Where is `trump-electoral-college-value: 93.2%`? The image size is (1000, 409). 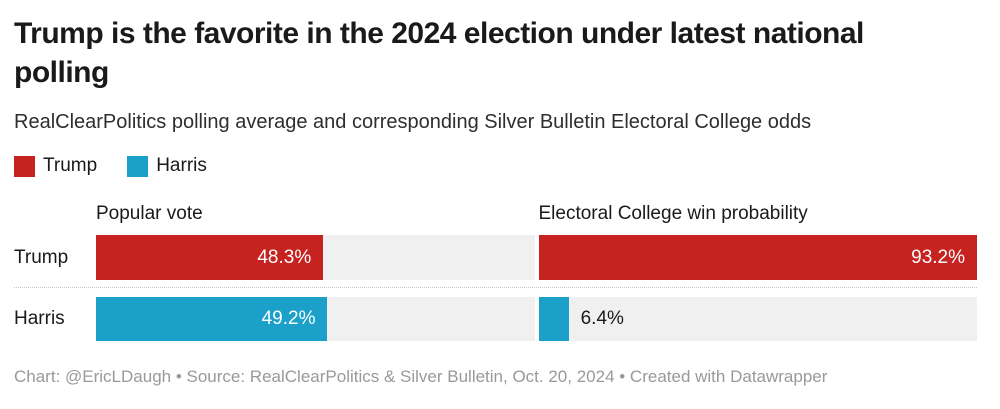 trump-electoral-college-value: 93.2% is located at coordinates (938, 257).